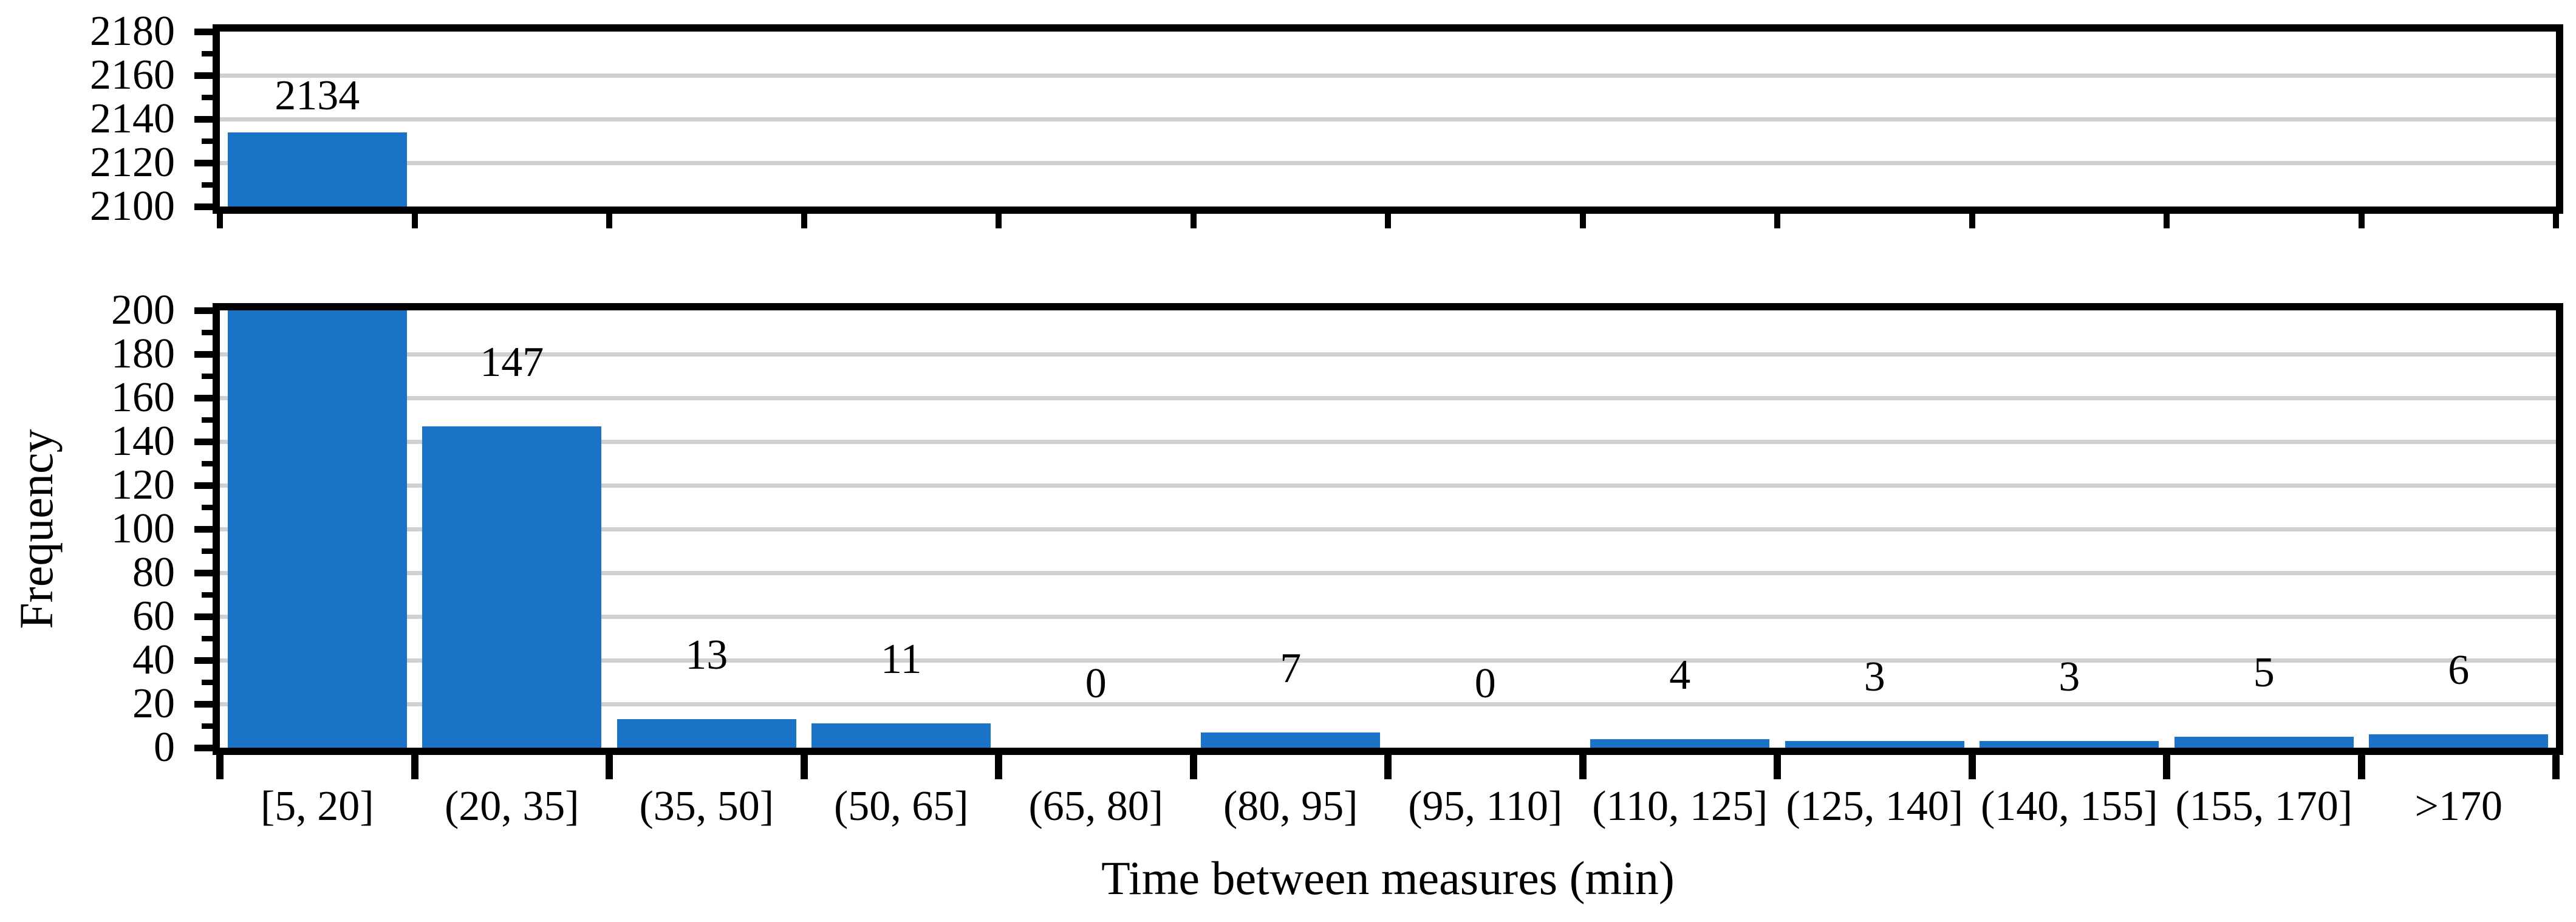 This screenshot has height=922, width=2576. Describe the element at coordinates (153, 703) in the screenshot. I see `y-tick-label: 20` at that location.